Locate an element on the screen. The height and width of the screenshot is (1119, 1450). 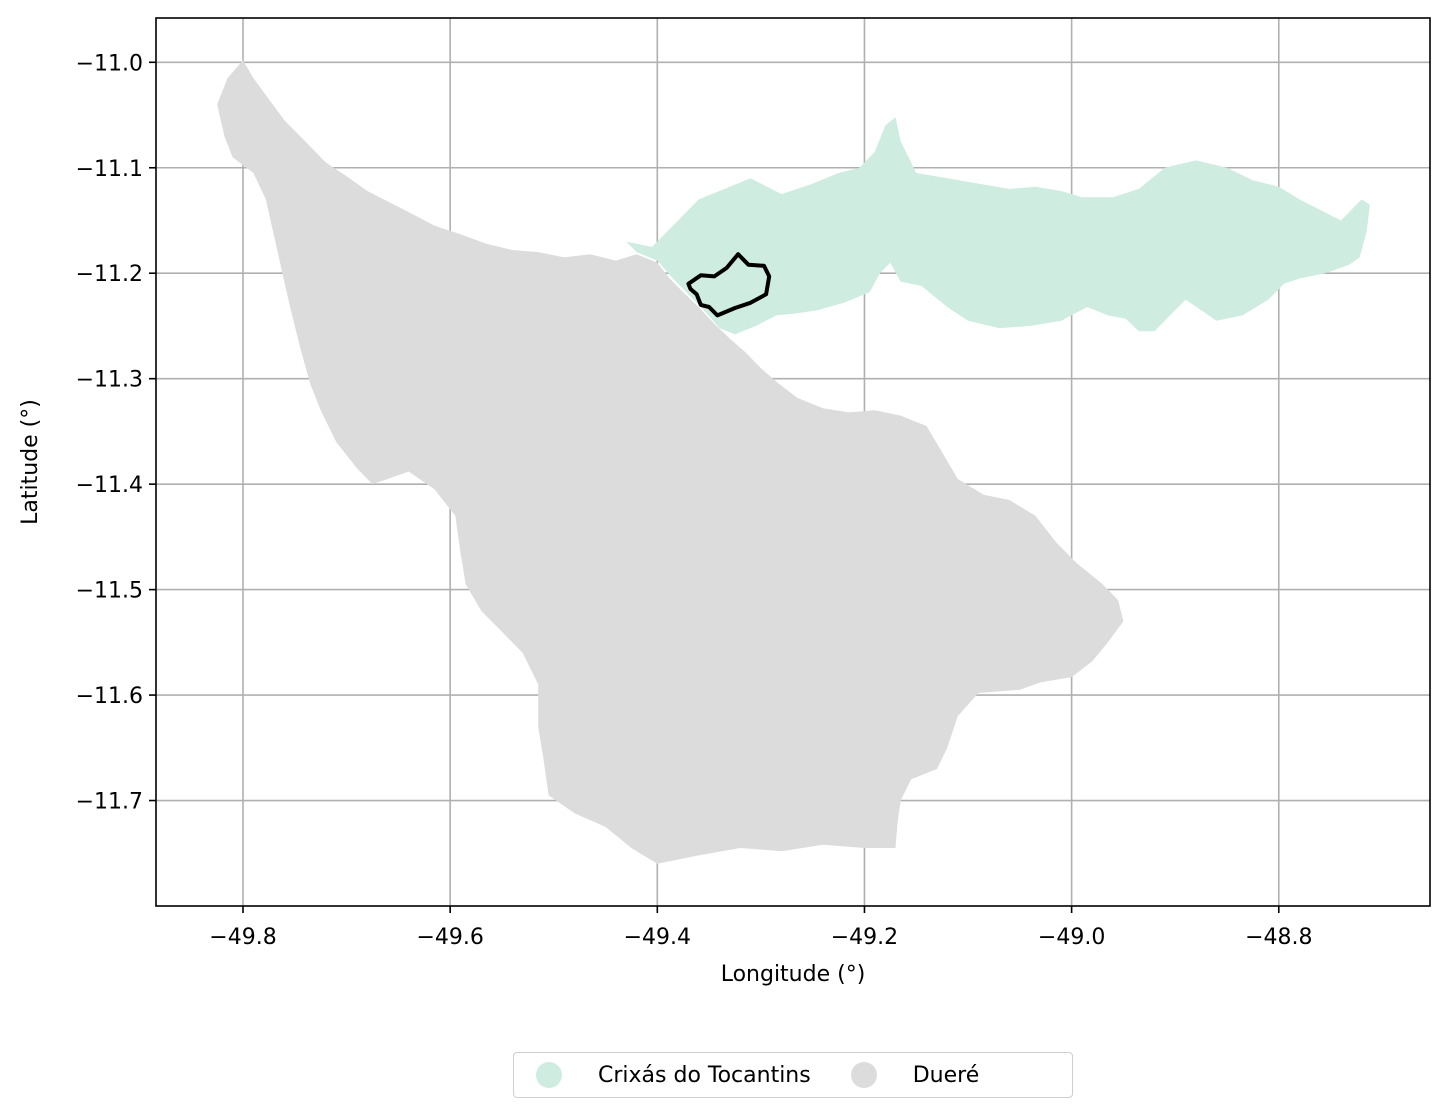
highlight-outline-layer is located at coordinates (729, 285).